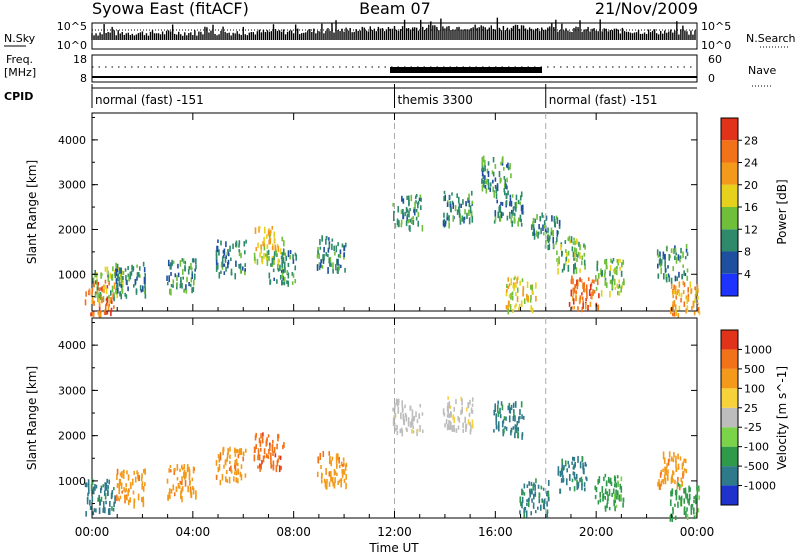 The width and height of the screenshot is (800, 554). Describe the element at coordinates (751, 229) in the screenshot. I see `colorbar-tick-label: 12` at that location.